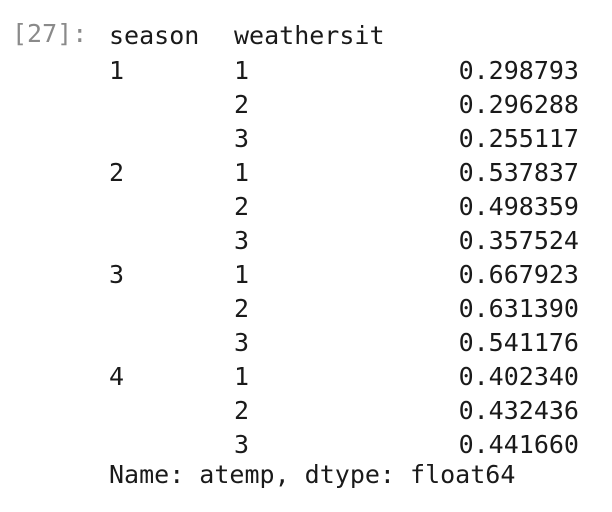 The height and width of the screenshot is (512, 612). I want to click on index-name-season: season, so click(154, 35).